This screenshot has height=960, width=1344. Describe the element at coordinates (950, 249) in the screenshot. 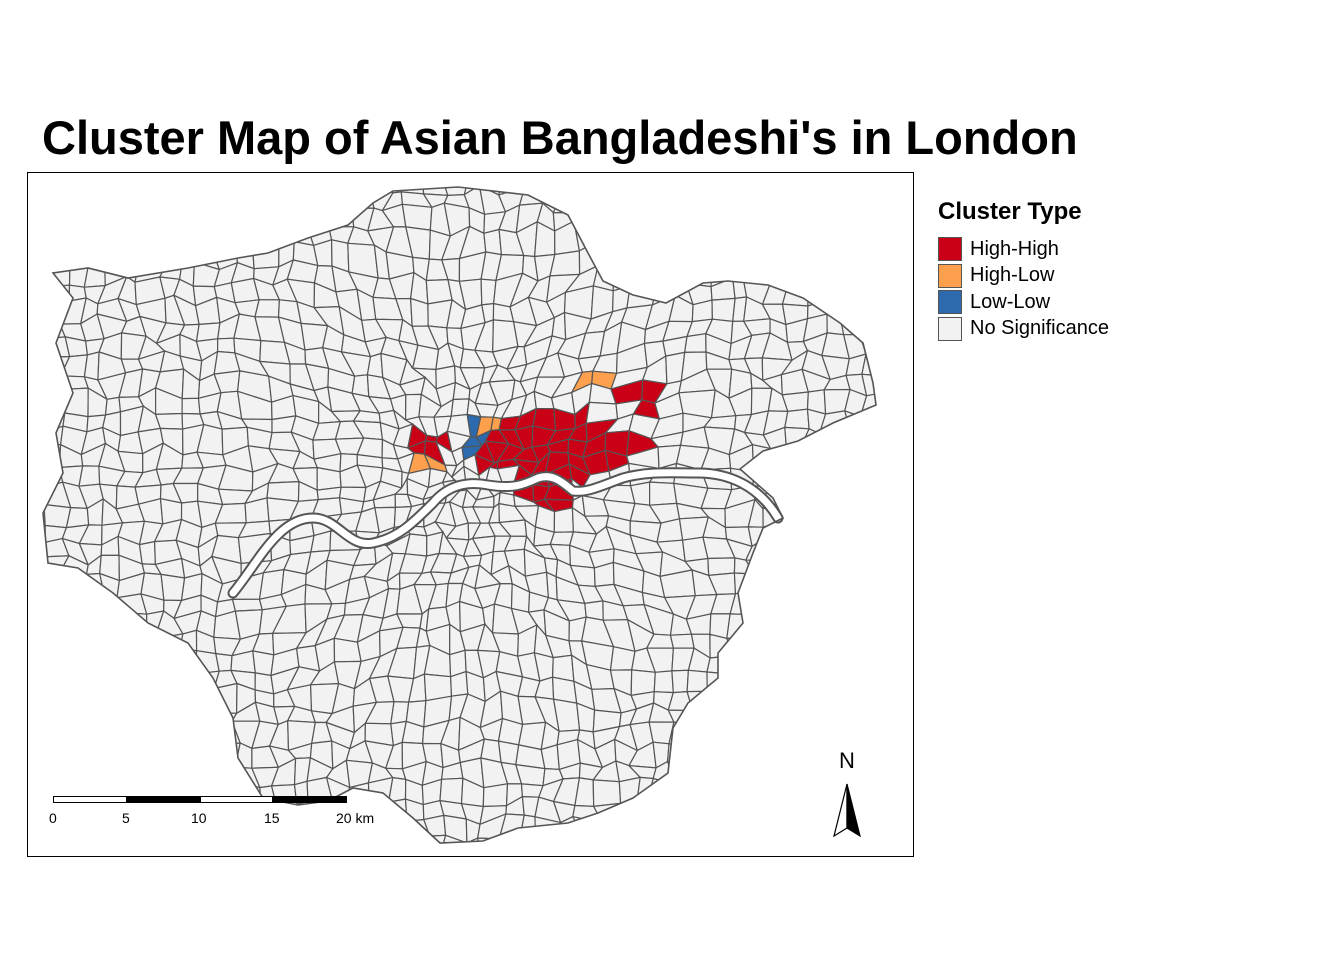

I see `legend-swatch-high-high` at that location.